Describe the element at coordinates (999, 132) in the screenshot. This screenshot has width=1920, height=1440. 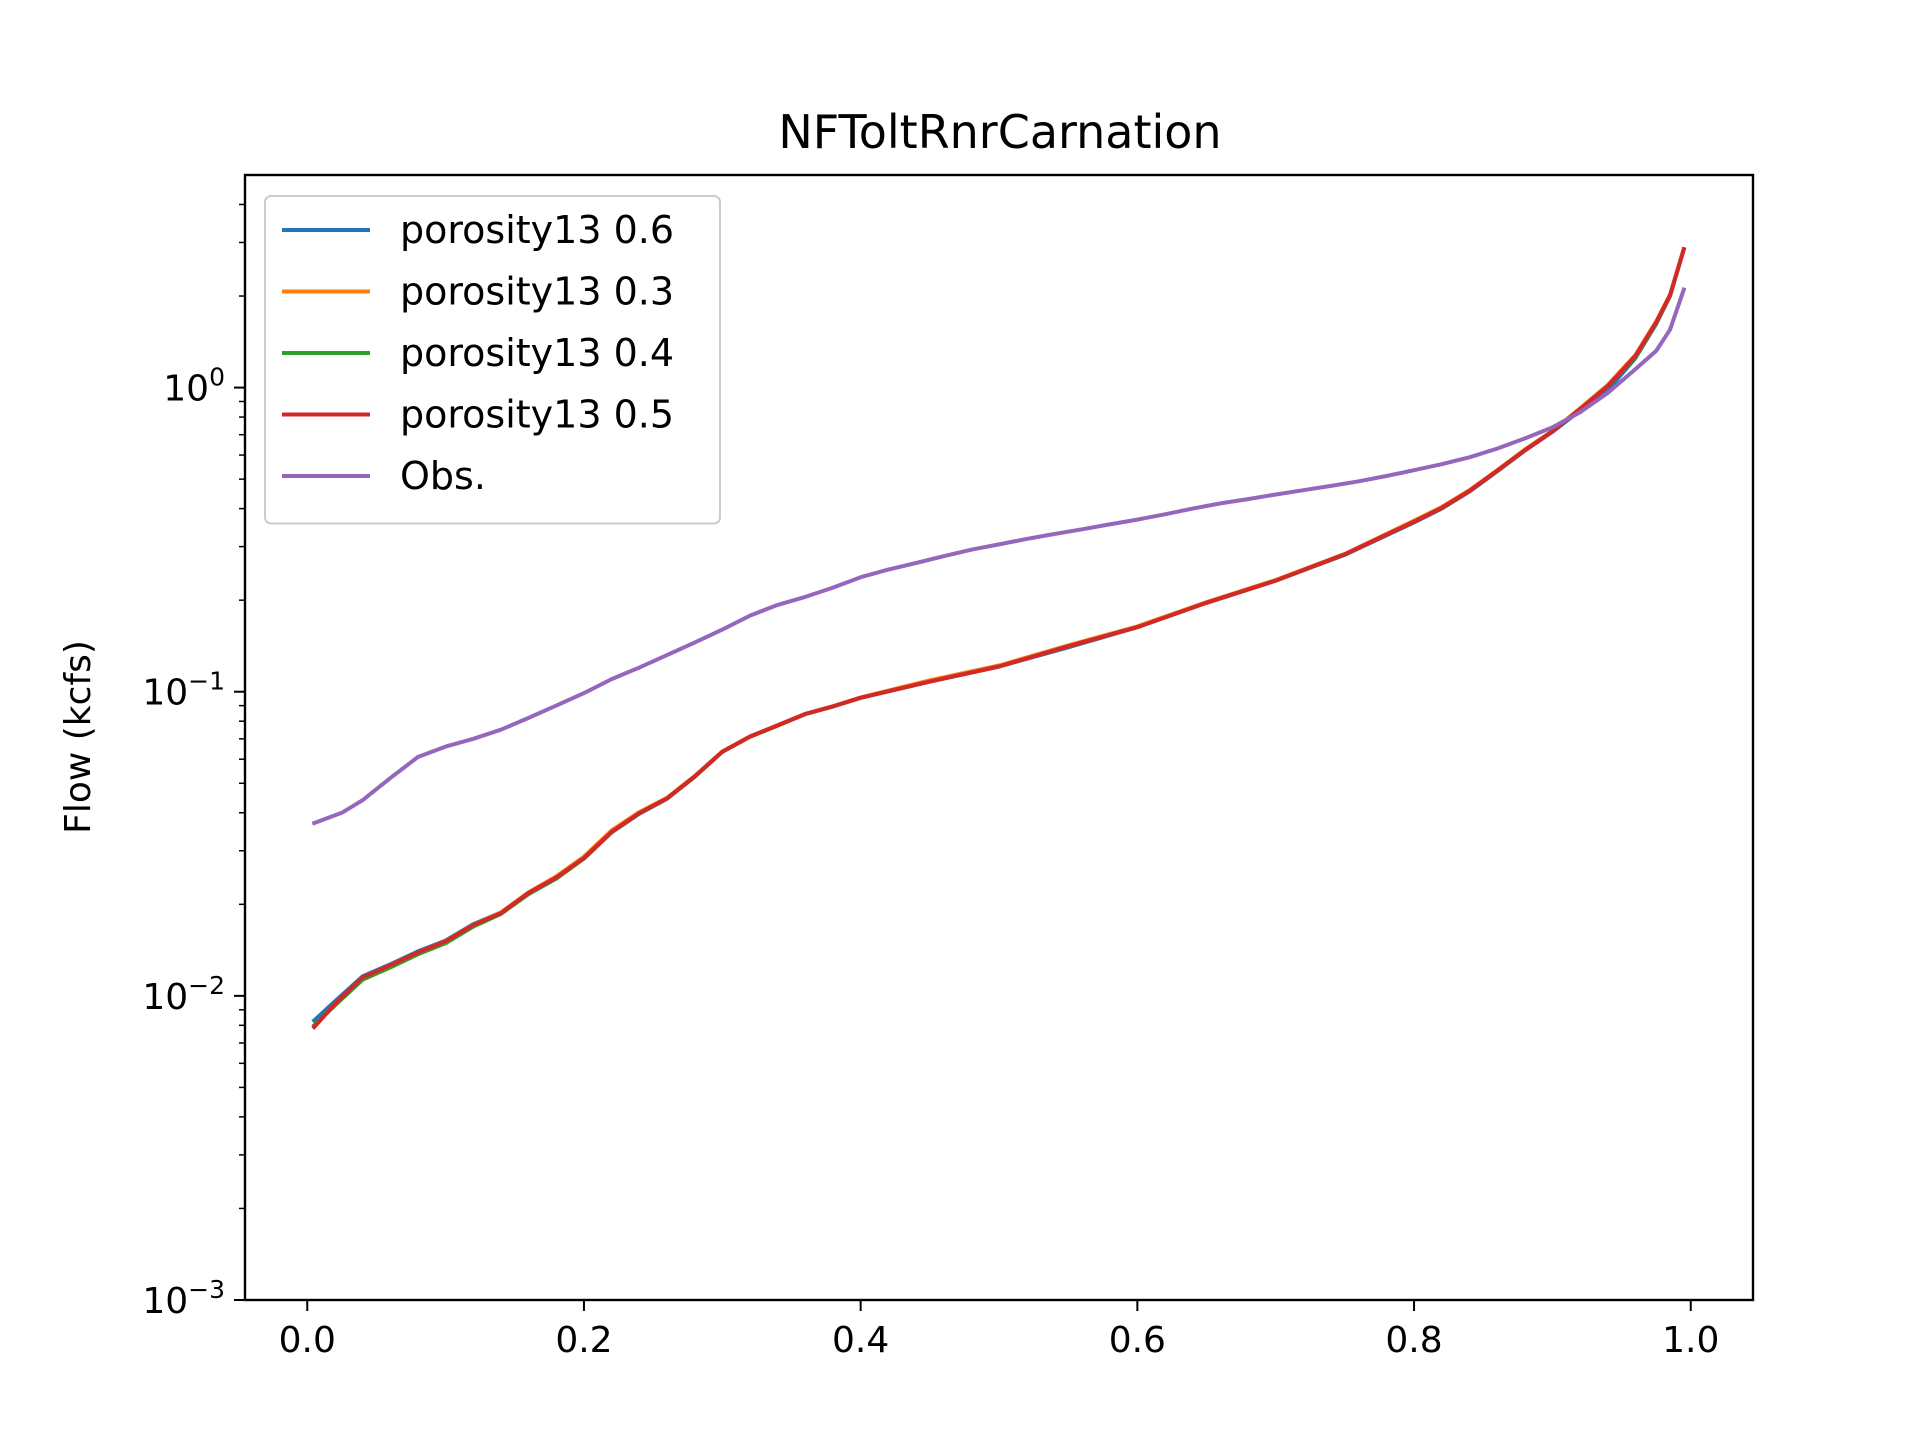
I see `chart-title: NFToltRnrCarnation` at that location.